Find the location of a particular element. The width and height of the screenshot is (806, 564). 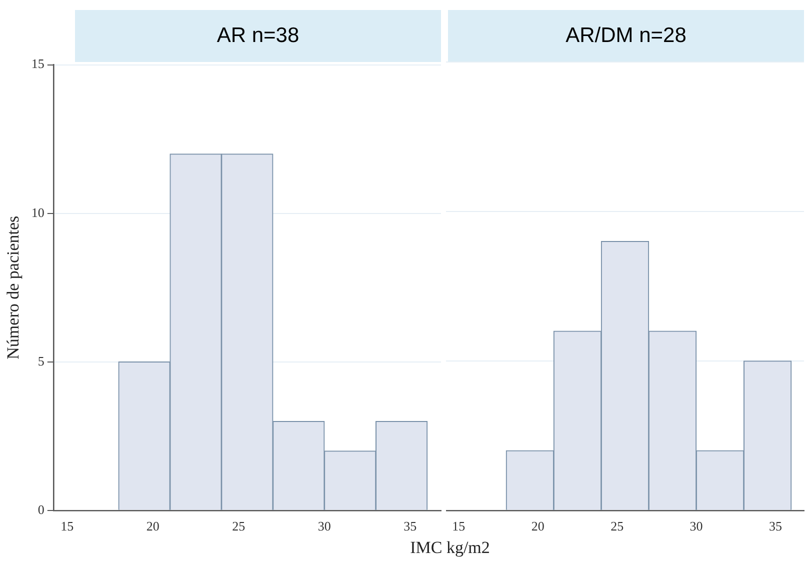

chart-title: AR n=38 is located at coordinates (258, 36).